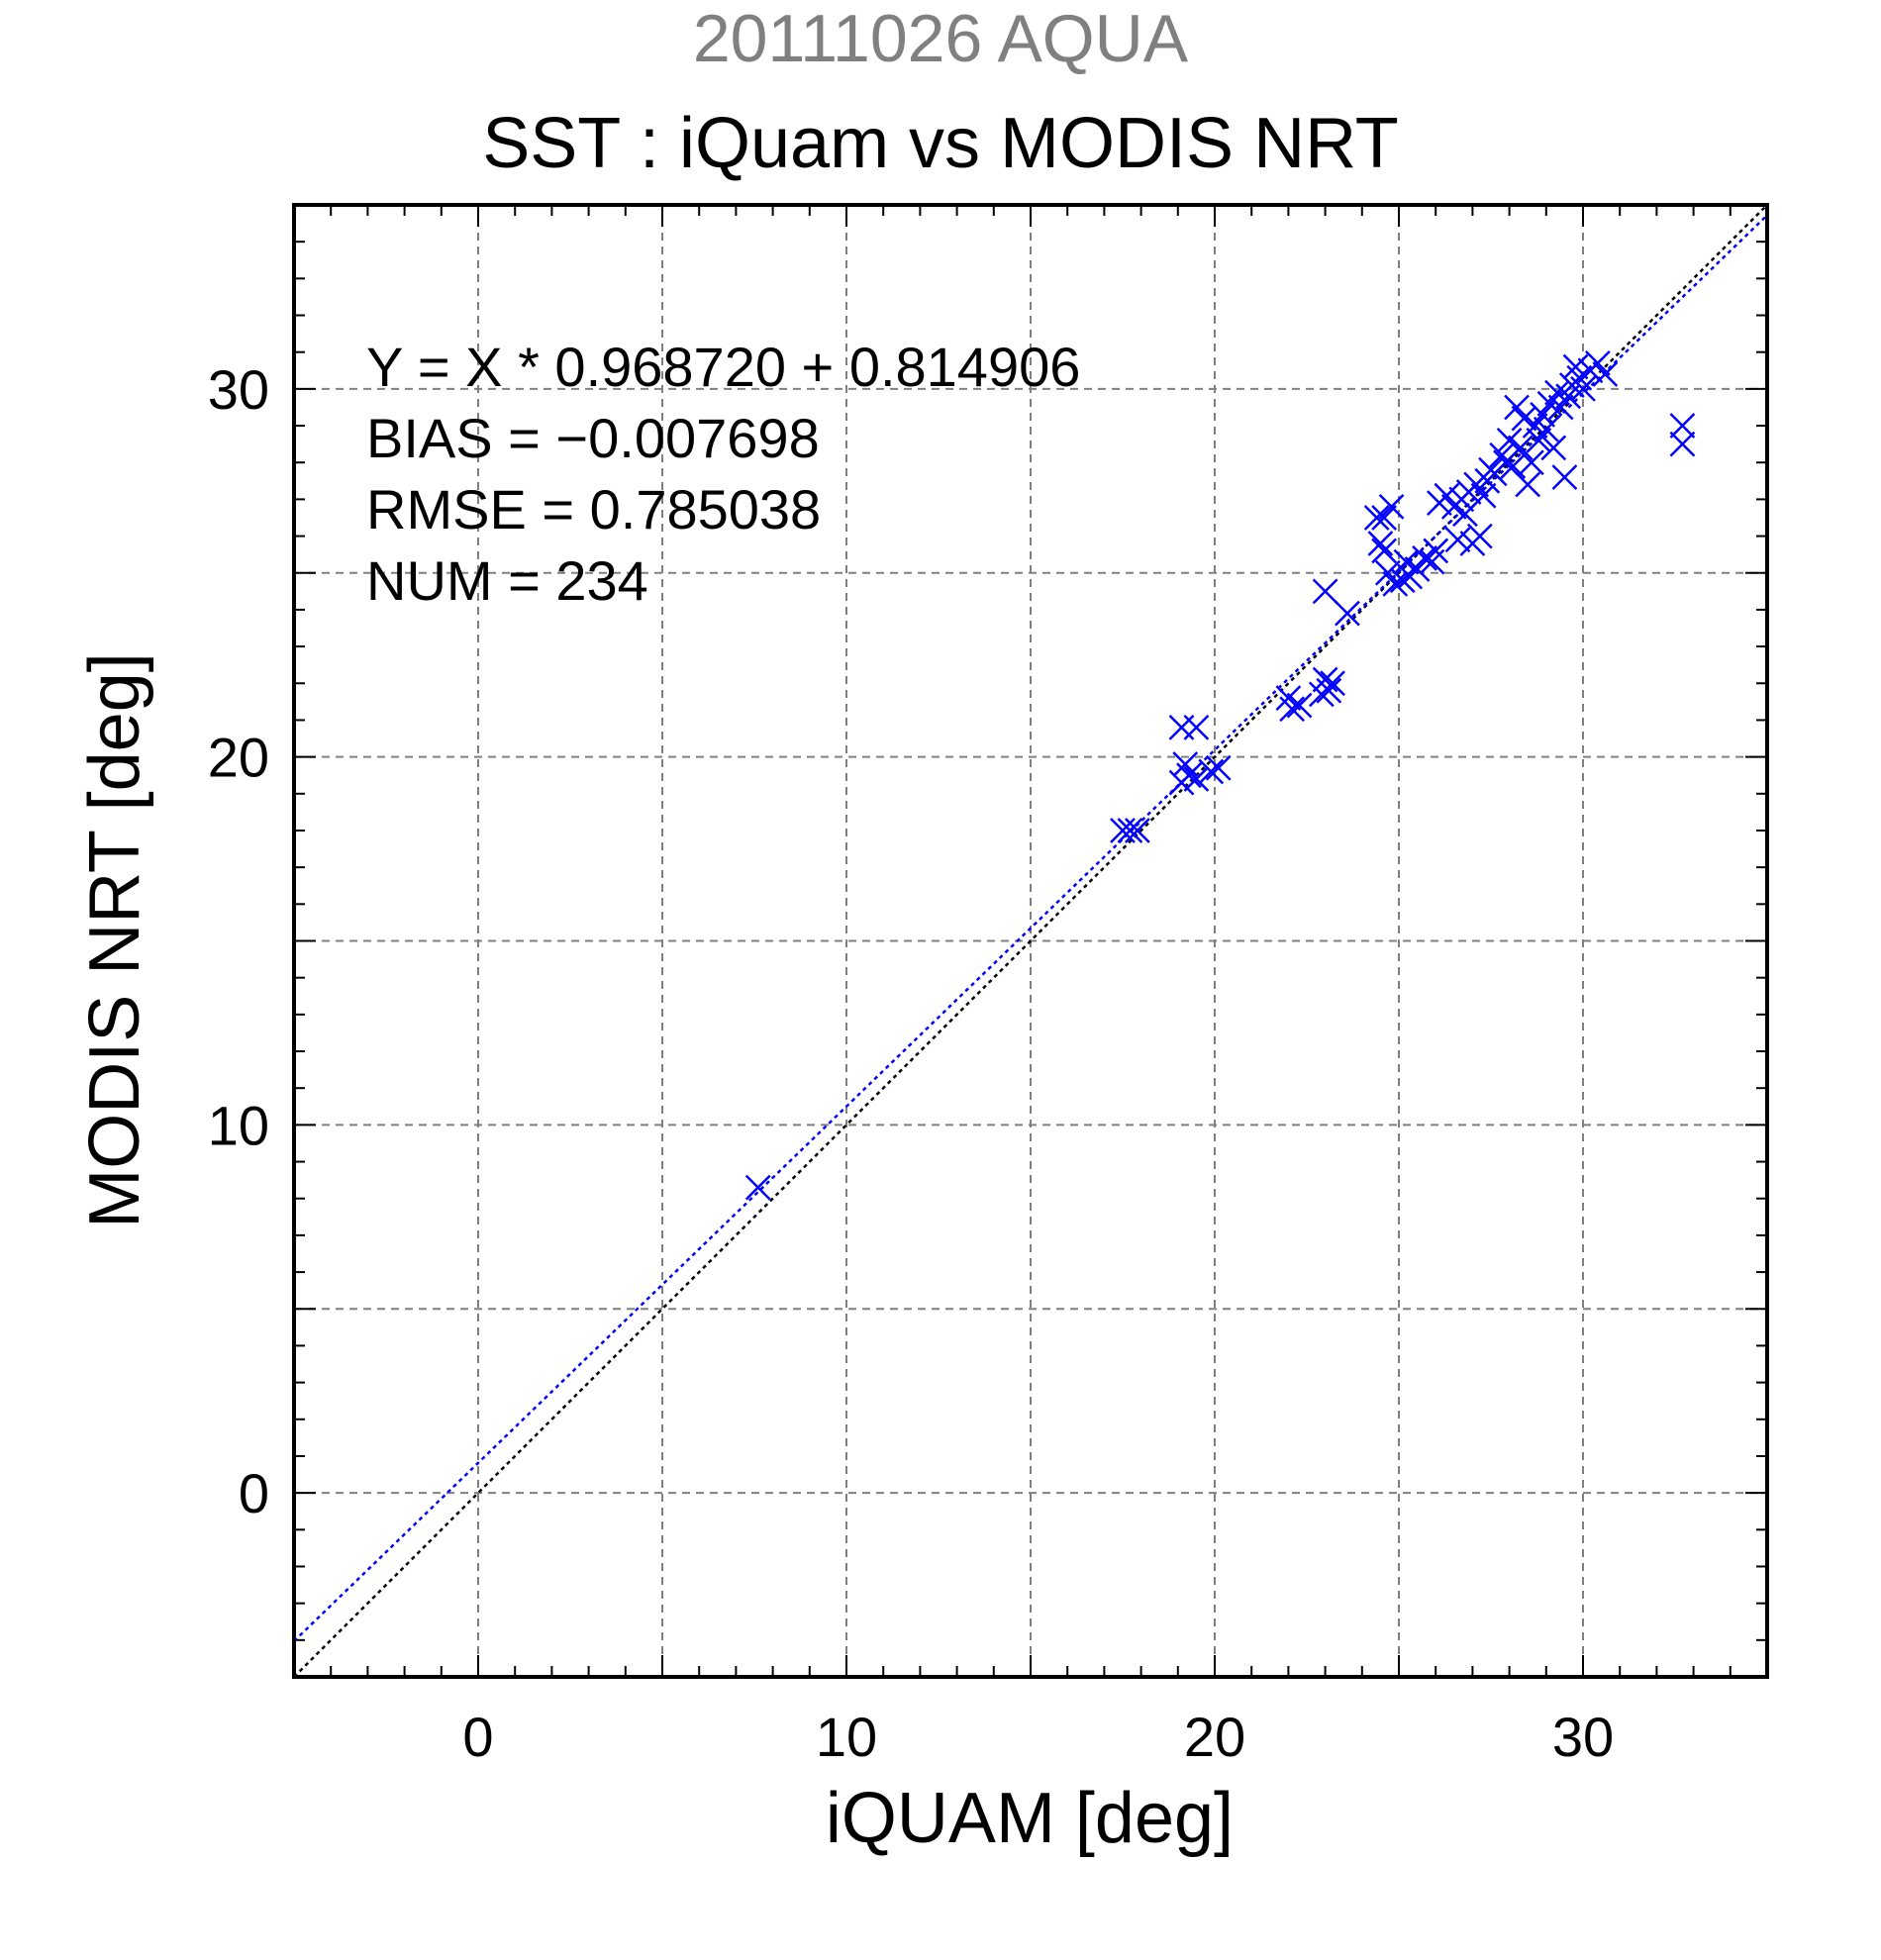 The width and height of the screenshot is (1881, 1960). I want to click on chart-title: SST : iQuam vs MODIS NRT, so click(941, 143).